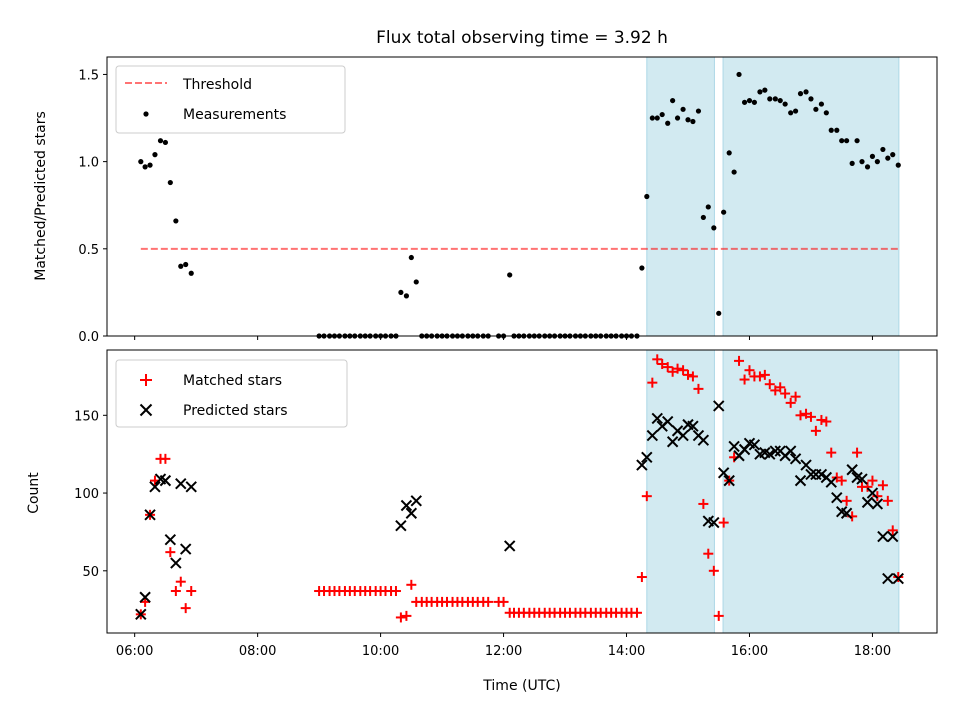 This screenshot has width=960, height=720. What do you see at coordinates (146, 410) in the screenshot?
I see `predicted-legend-marker` at bounding box center [146, 410].